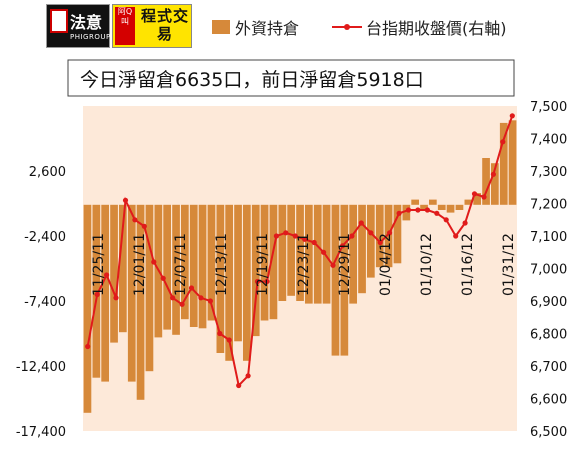  What do you see at coordinates (509, 264) in the screenshot?
I see `x-tick-label: 01/31/12` at bounding box center [509, 264].